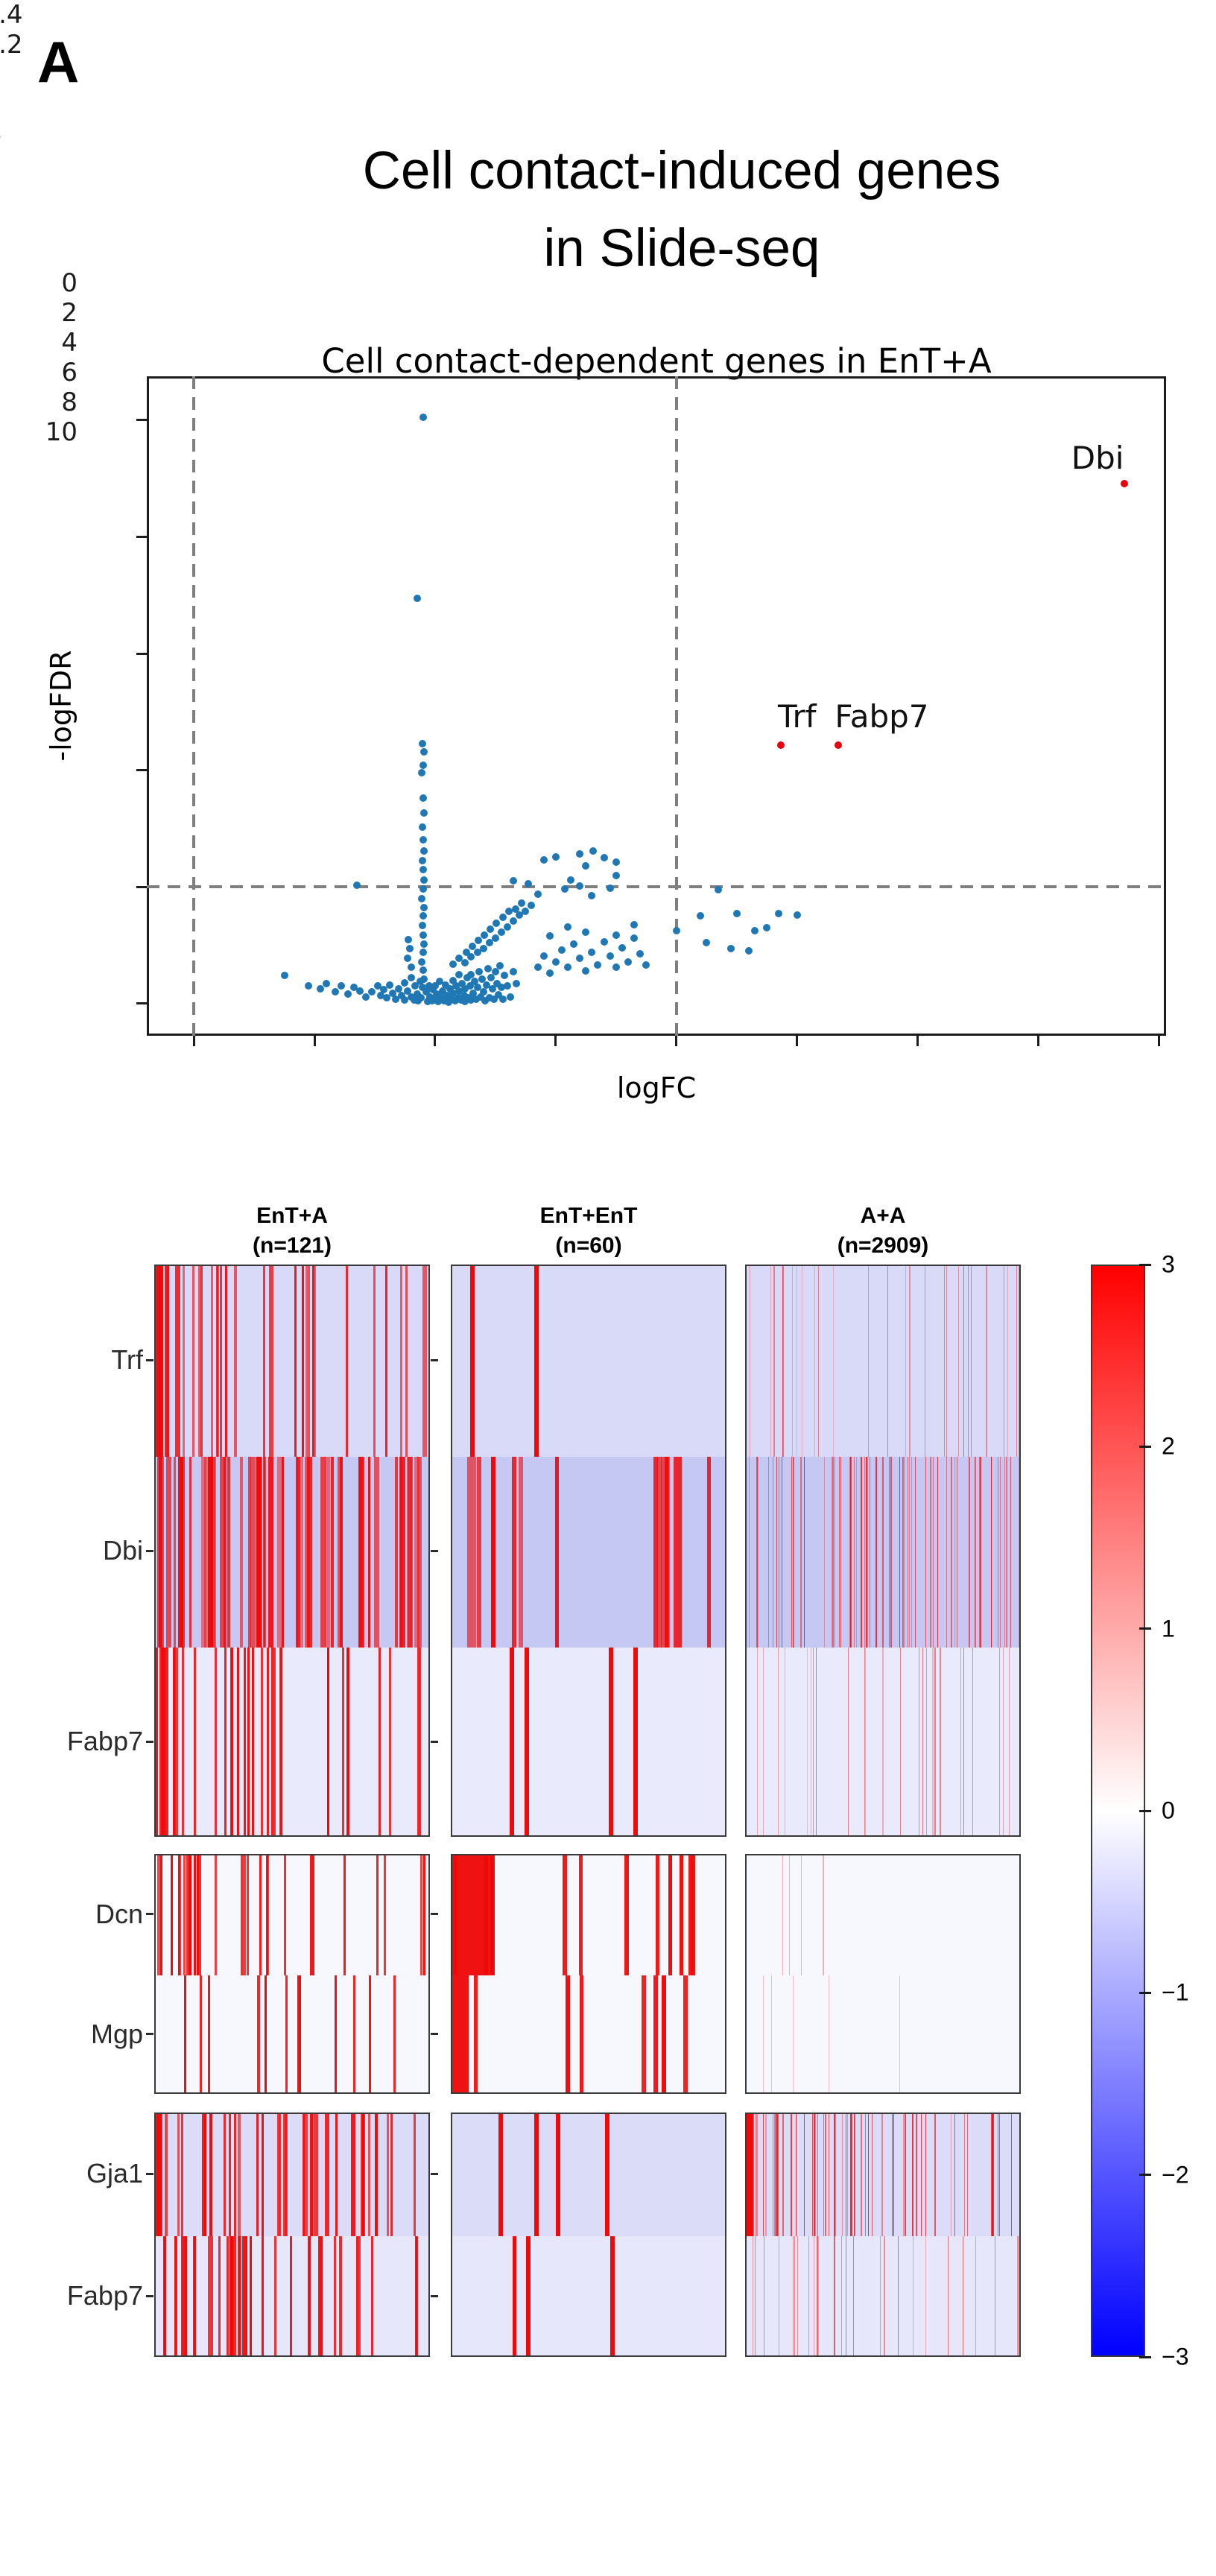  I want to click on heatmap-cell-gja1-col3, so click(883, 2175).